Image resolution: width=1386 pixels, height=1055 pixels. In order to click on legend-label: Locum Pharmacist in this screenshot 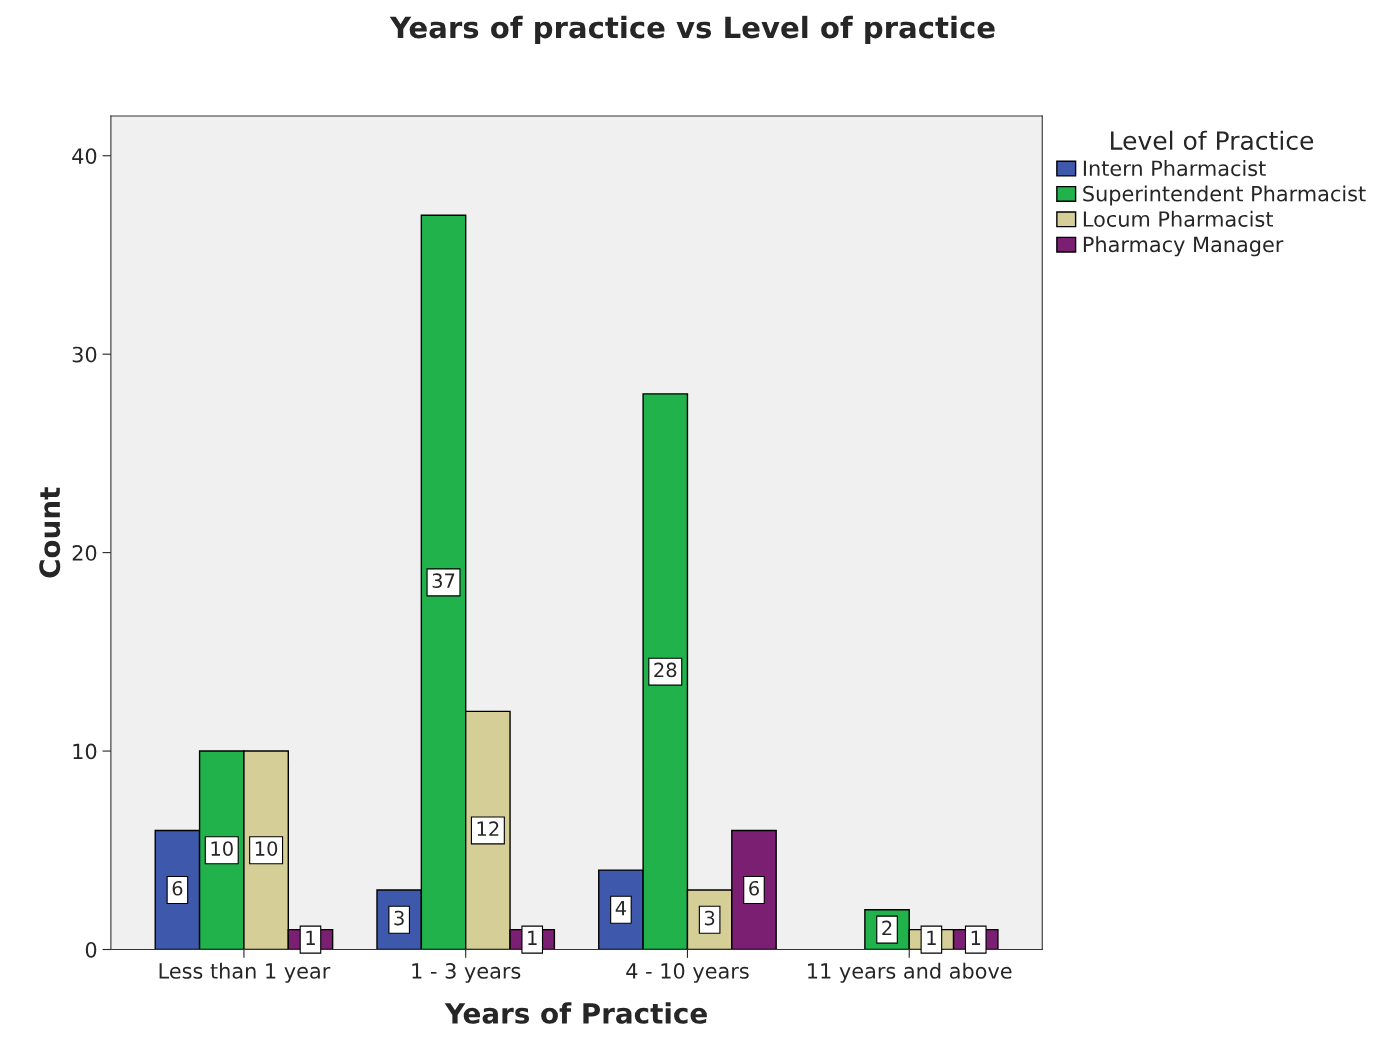, I will do `click(1178, 218)`.